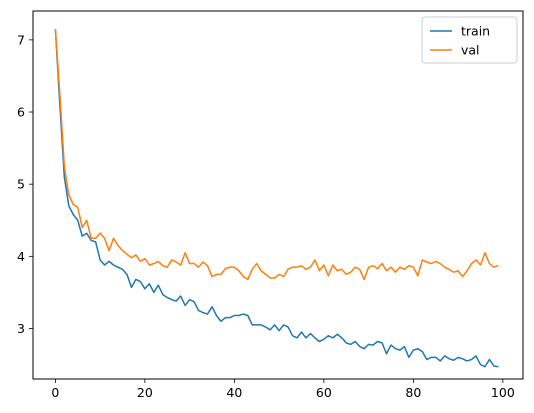 The width and height of the screenshot is (534, 413). I want to click on y-tick-label: 6, so click(21, 112).